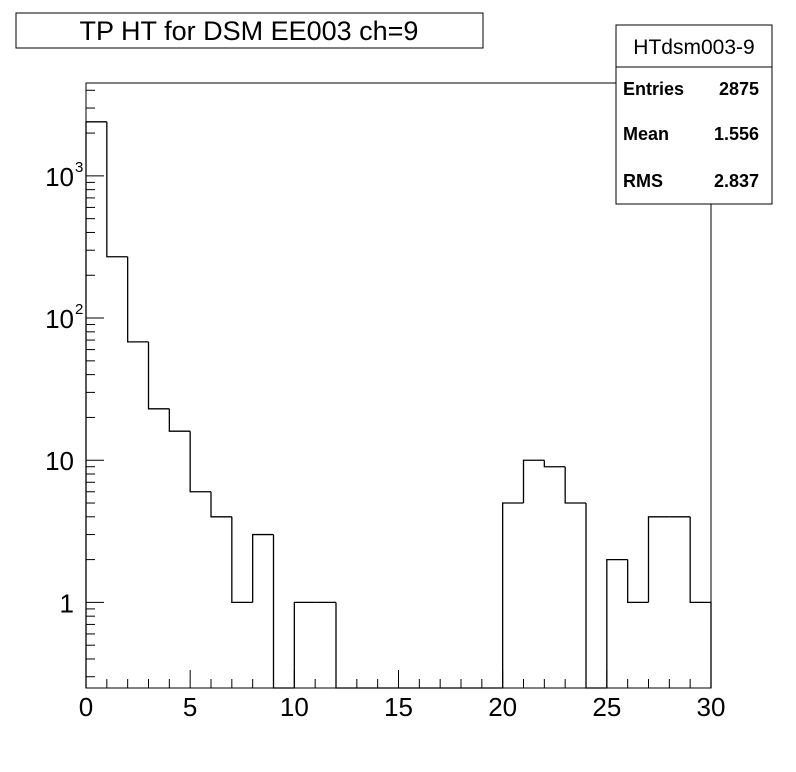 The height and width of the screenshot is (772, 796). What do you see at coordinates (693, 47) in the screenshot?
I see `stats-histogram-name: HTdsm003-9` at bounding box center [693, 47].